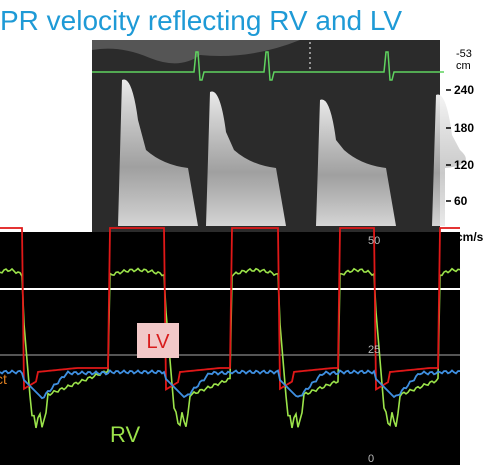 The width and height of the screenshot is (500, 465). Describe the element at coordinates (371, 459) in the screenshot. I see `pressure-tick-label: 0` at that location.